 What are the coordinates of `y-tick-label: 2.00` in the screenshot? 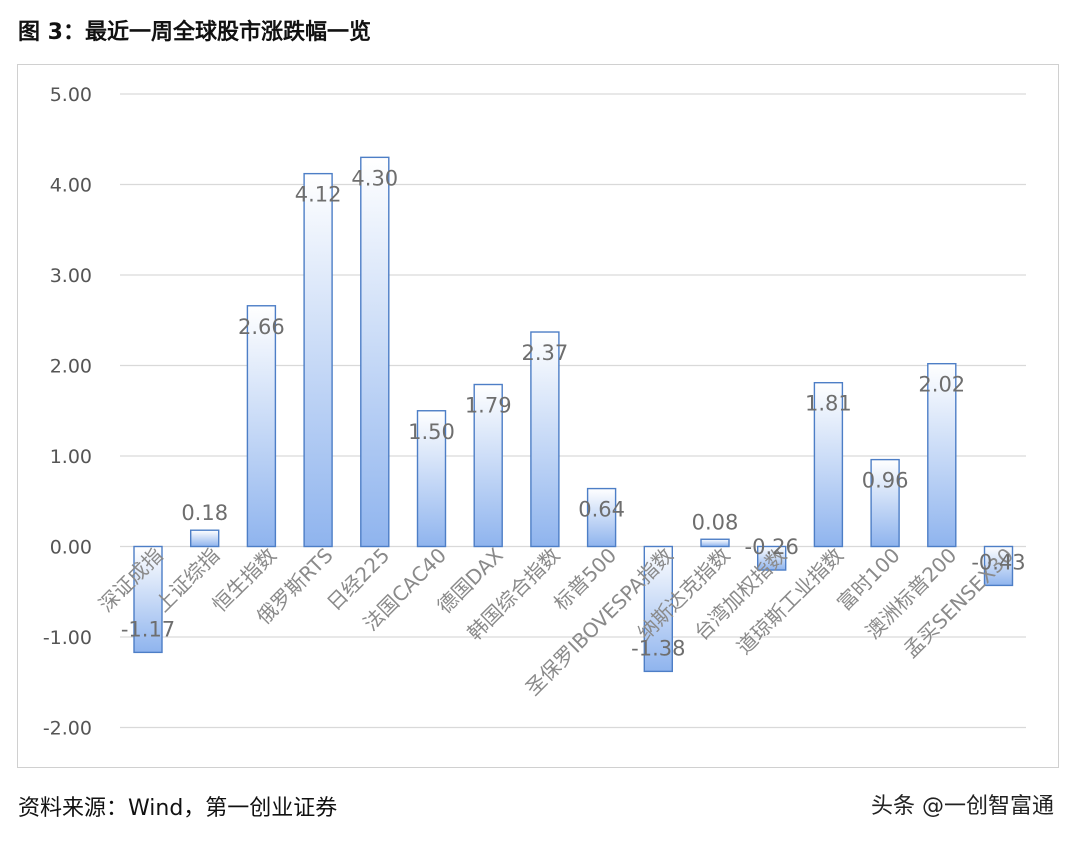 It's located at (71, 367).